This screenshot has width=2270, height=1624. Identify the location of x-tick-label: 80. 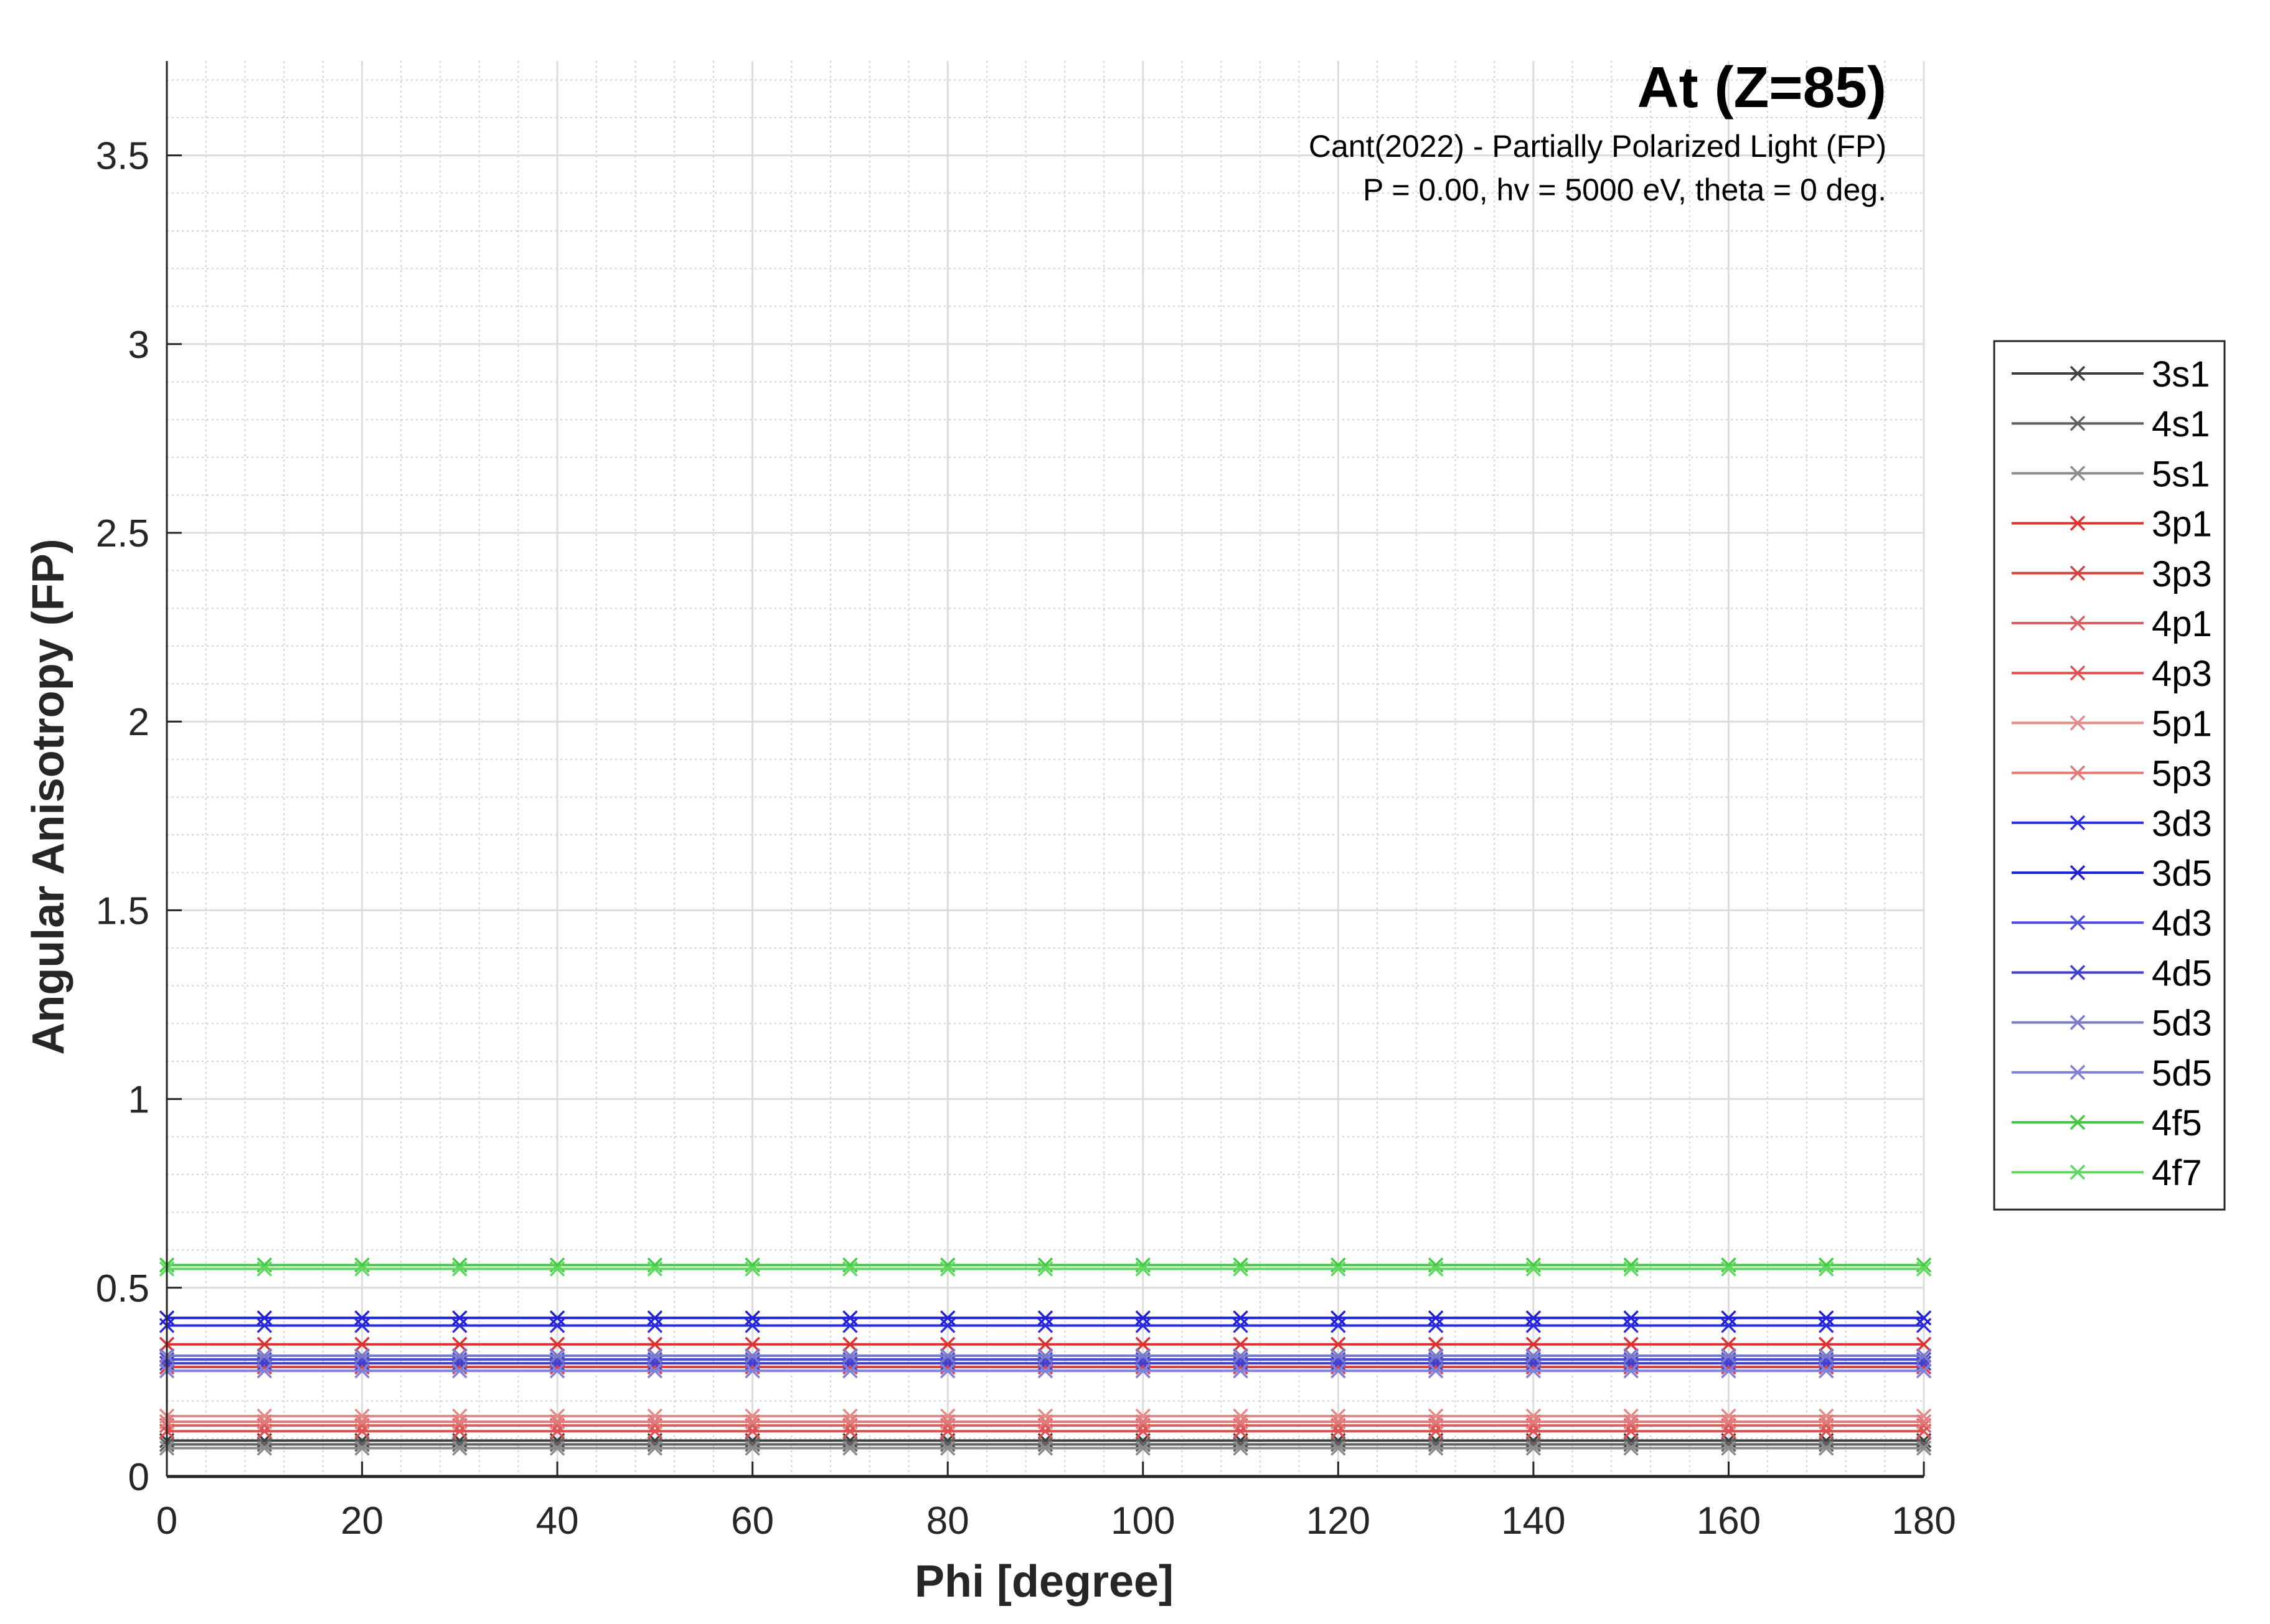
(948, 1521).